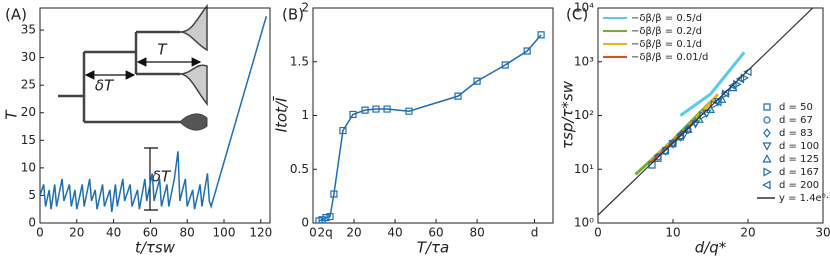 The image size is (830, 265). I want to click on x-tick-label: 40, so click(113, 233).